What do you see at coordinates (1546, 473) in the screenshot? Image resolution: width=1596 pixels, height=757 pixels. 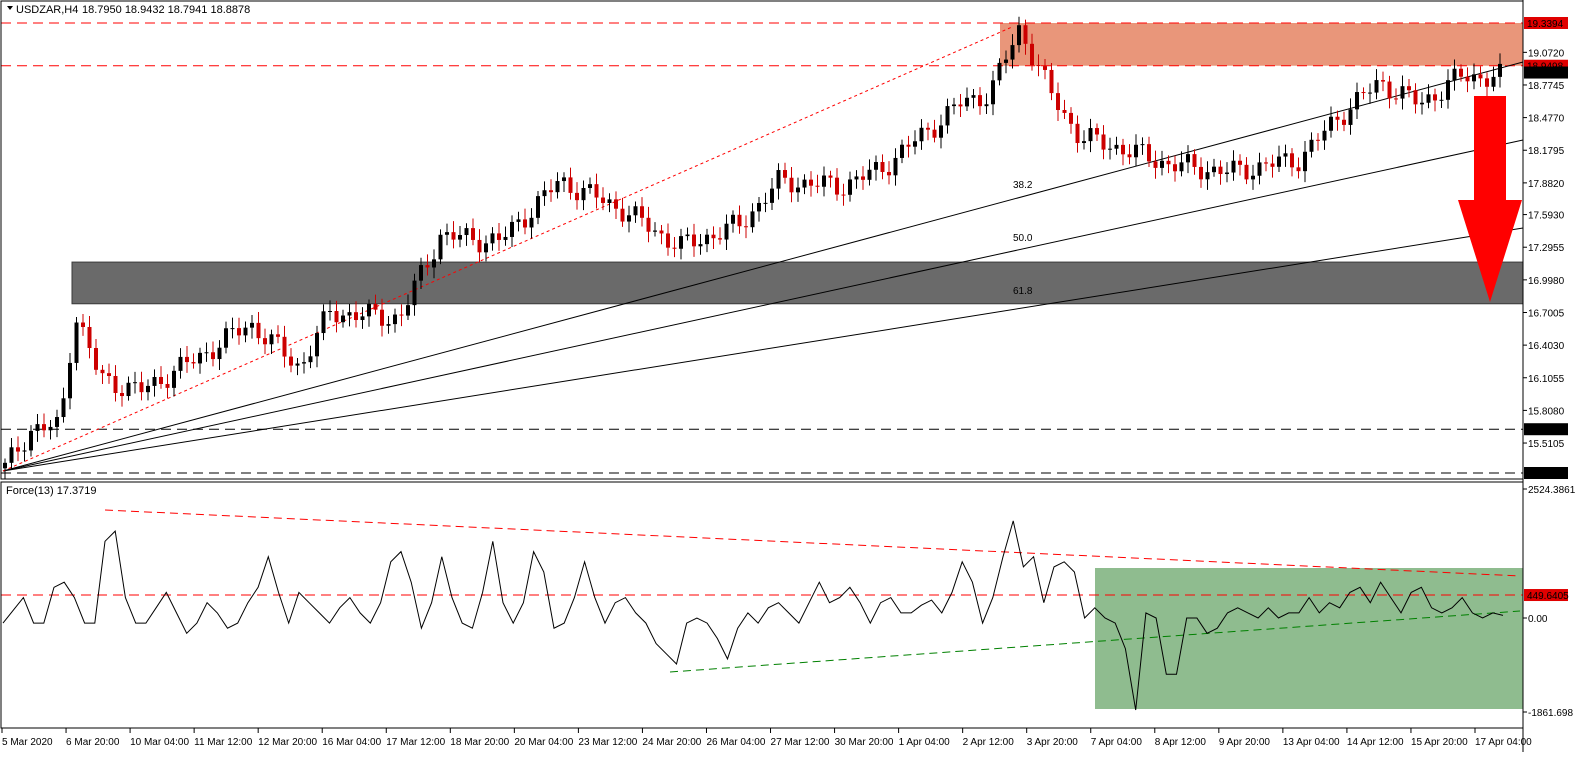 I see `badge-15-2373-bg` at bounding box center [1546, 473].